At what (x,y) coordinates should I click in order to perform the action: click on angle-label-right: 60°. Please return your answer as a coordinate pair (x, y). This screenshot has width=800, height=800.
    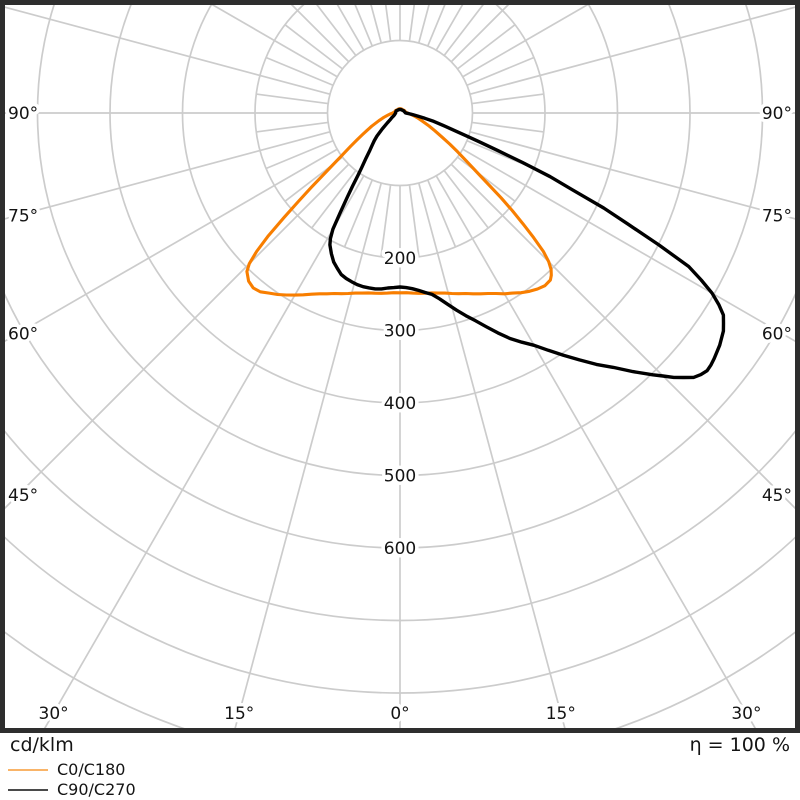
    Looking at the image, I should click on (777, 335).